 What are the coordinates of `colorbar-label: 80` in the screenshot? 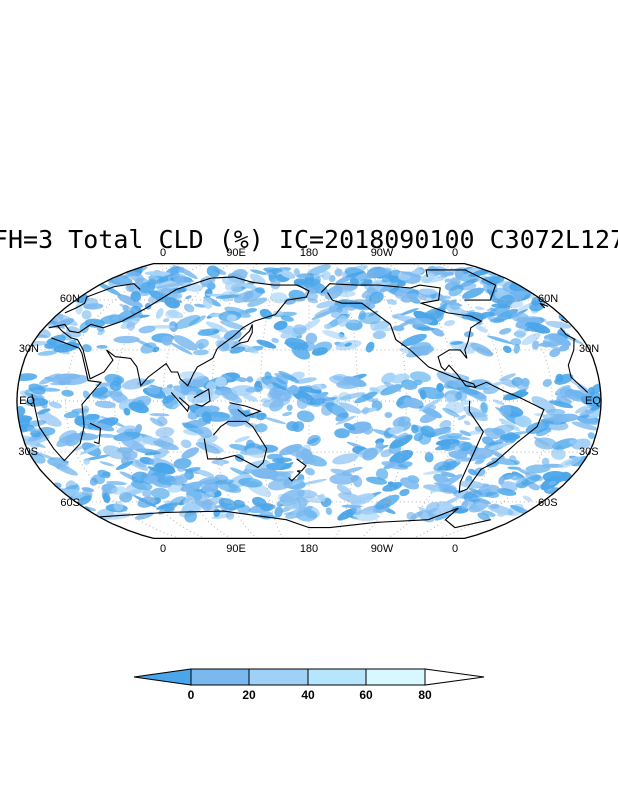 It's located at (425, 695).